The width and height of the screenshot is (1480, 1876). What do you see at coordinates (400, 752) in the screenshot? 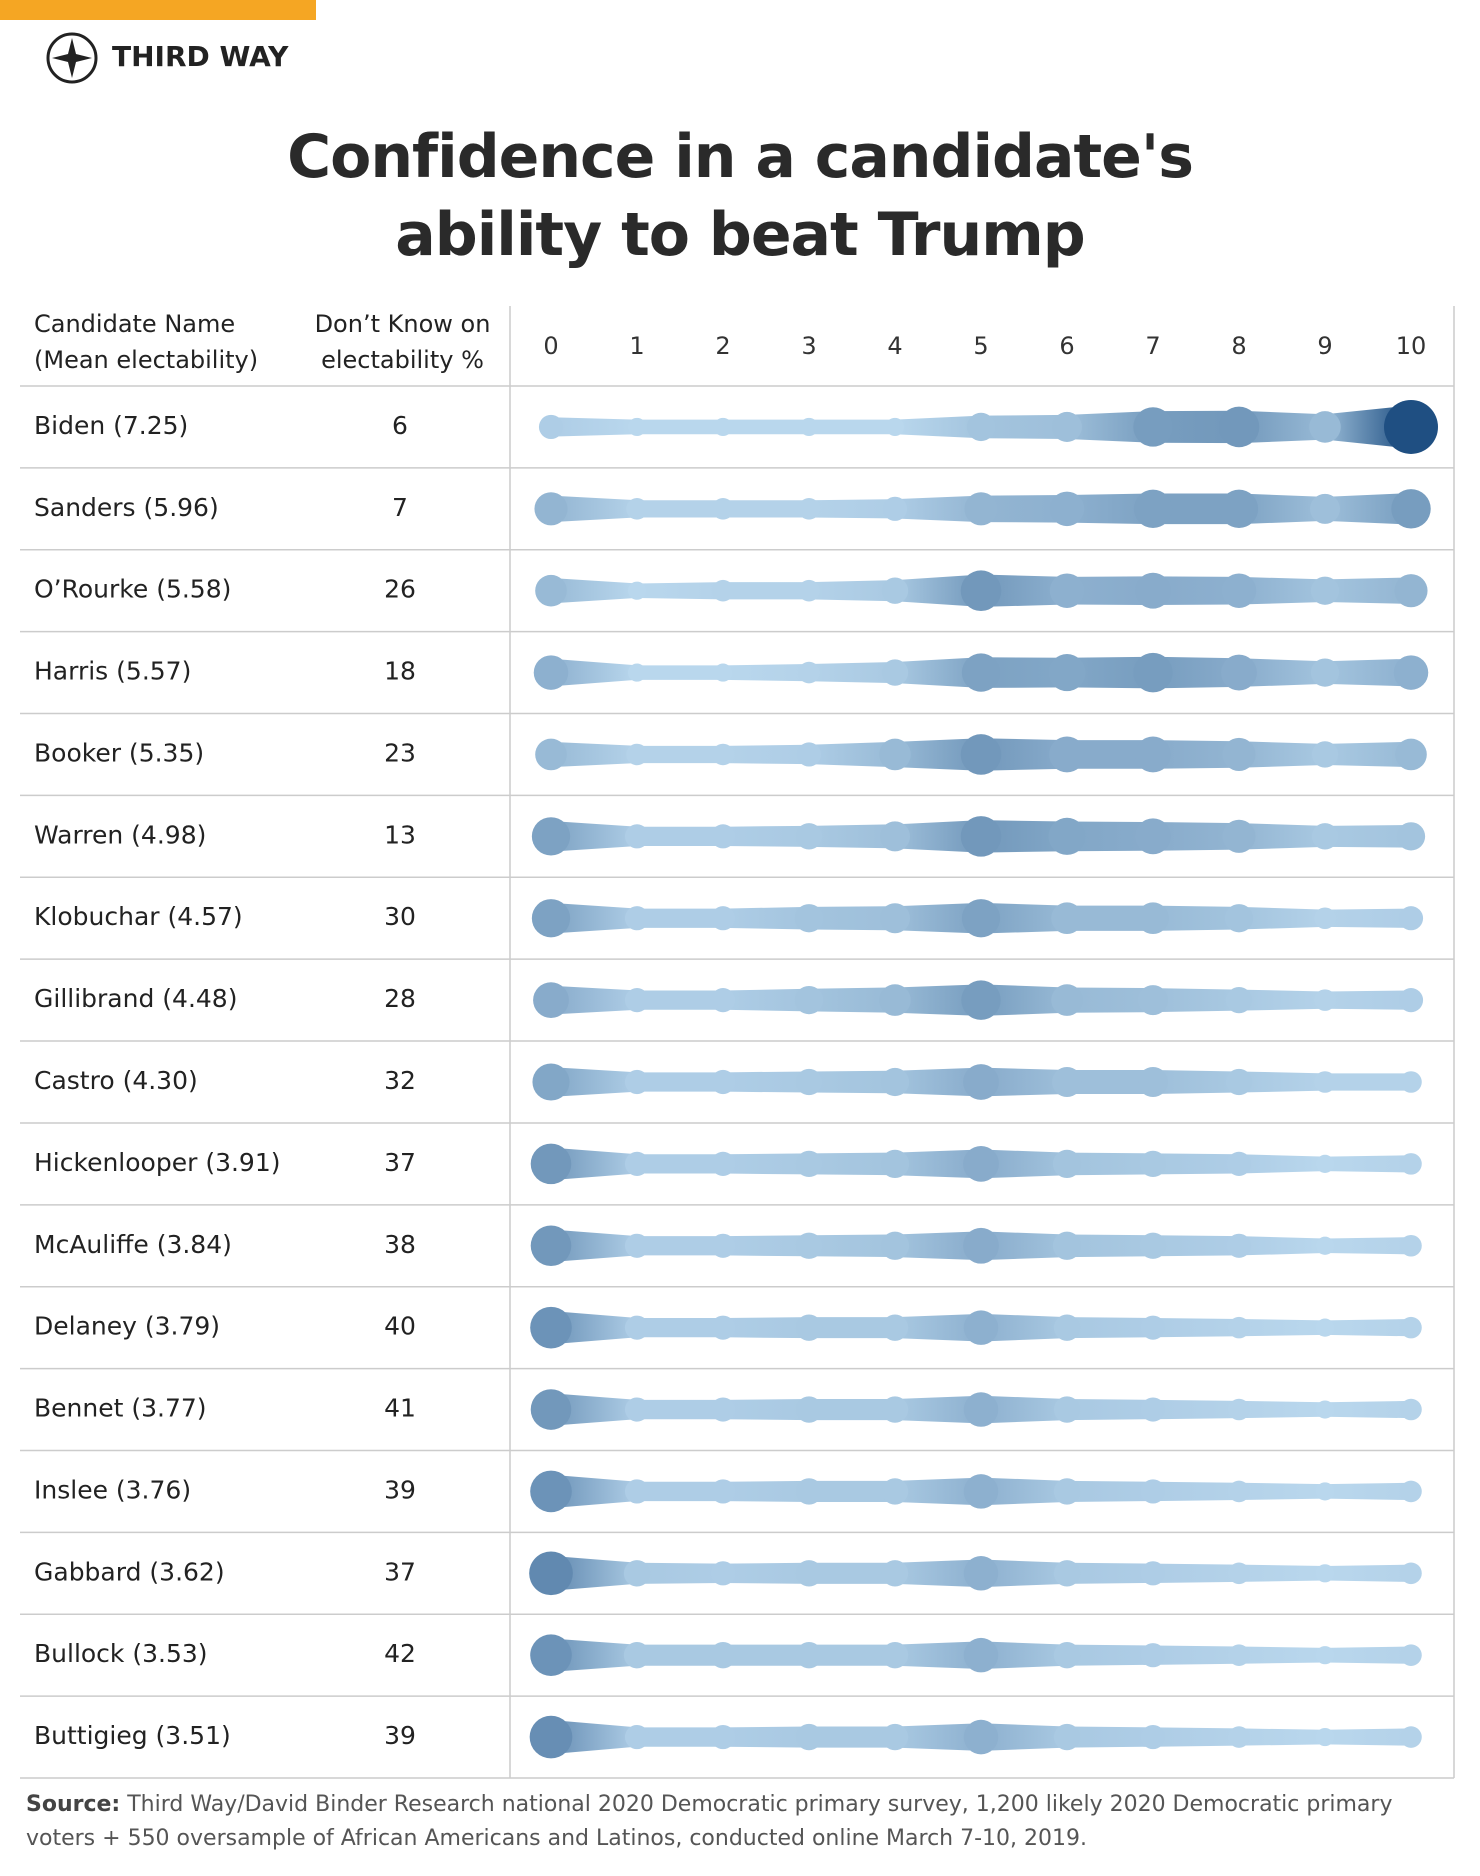
I see `dont-know-value: 23` at bounding box center [400, 752].